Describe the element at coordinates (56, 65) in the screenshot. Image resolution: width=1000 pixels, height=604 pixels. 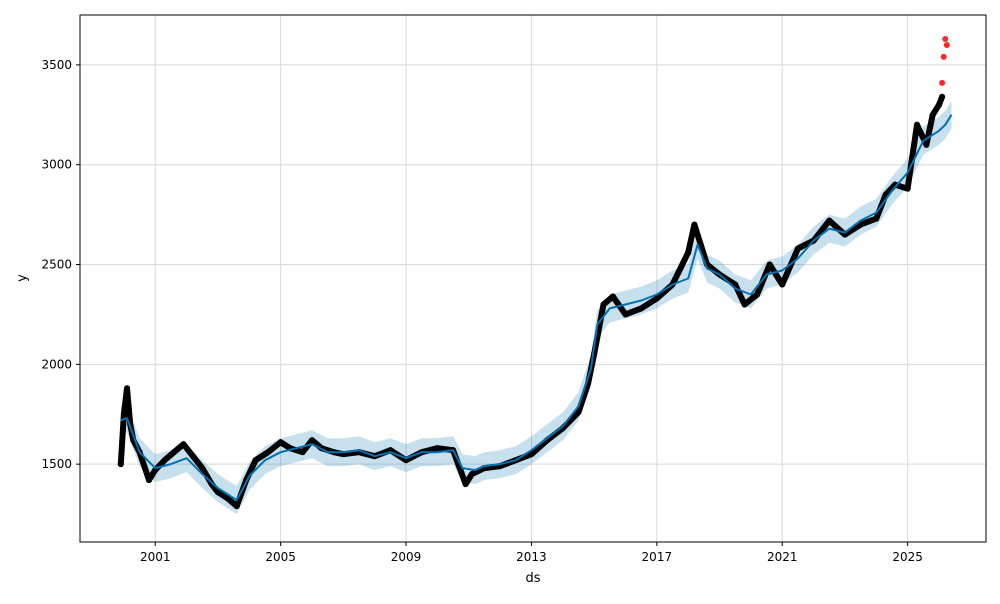
I see `y-tick-label: 3500` at that location.